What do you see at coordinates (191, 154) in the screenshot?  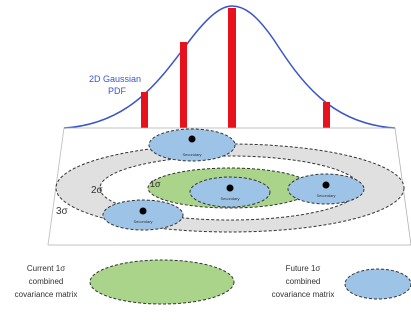 I see `secondary-label-top: Secondary` at bounding box center [191, 154].